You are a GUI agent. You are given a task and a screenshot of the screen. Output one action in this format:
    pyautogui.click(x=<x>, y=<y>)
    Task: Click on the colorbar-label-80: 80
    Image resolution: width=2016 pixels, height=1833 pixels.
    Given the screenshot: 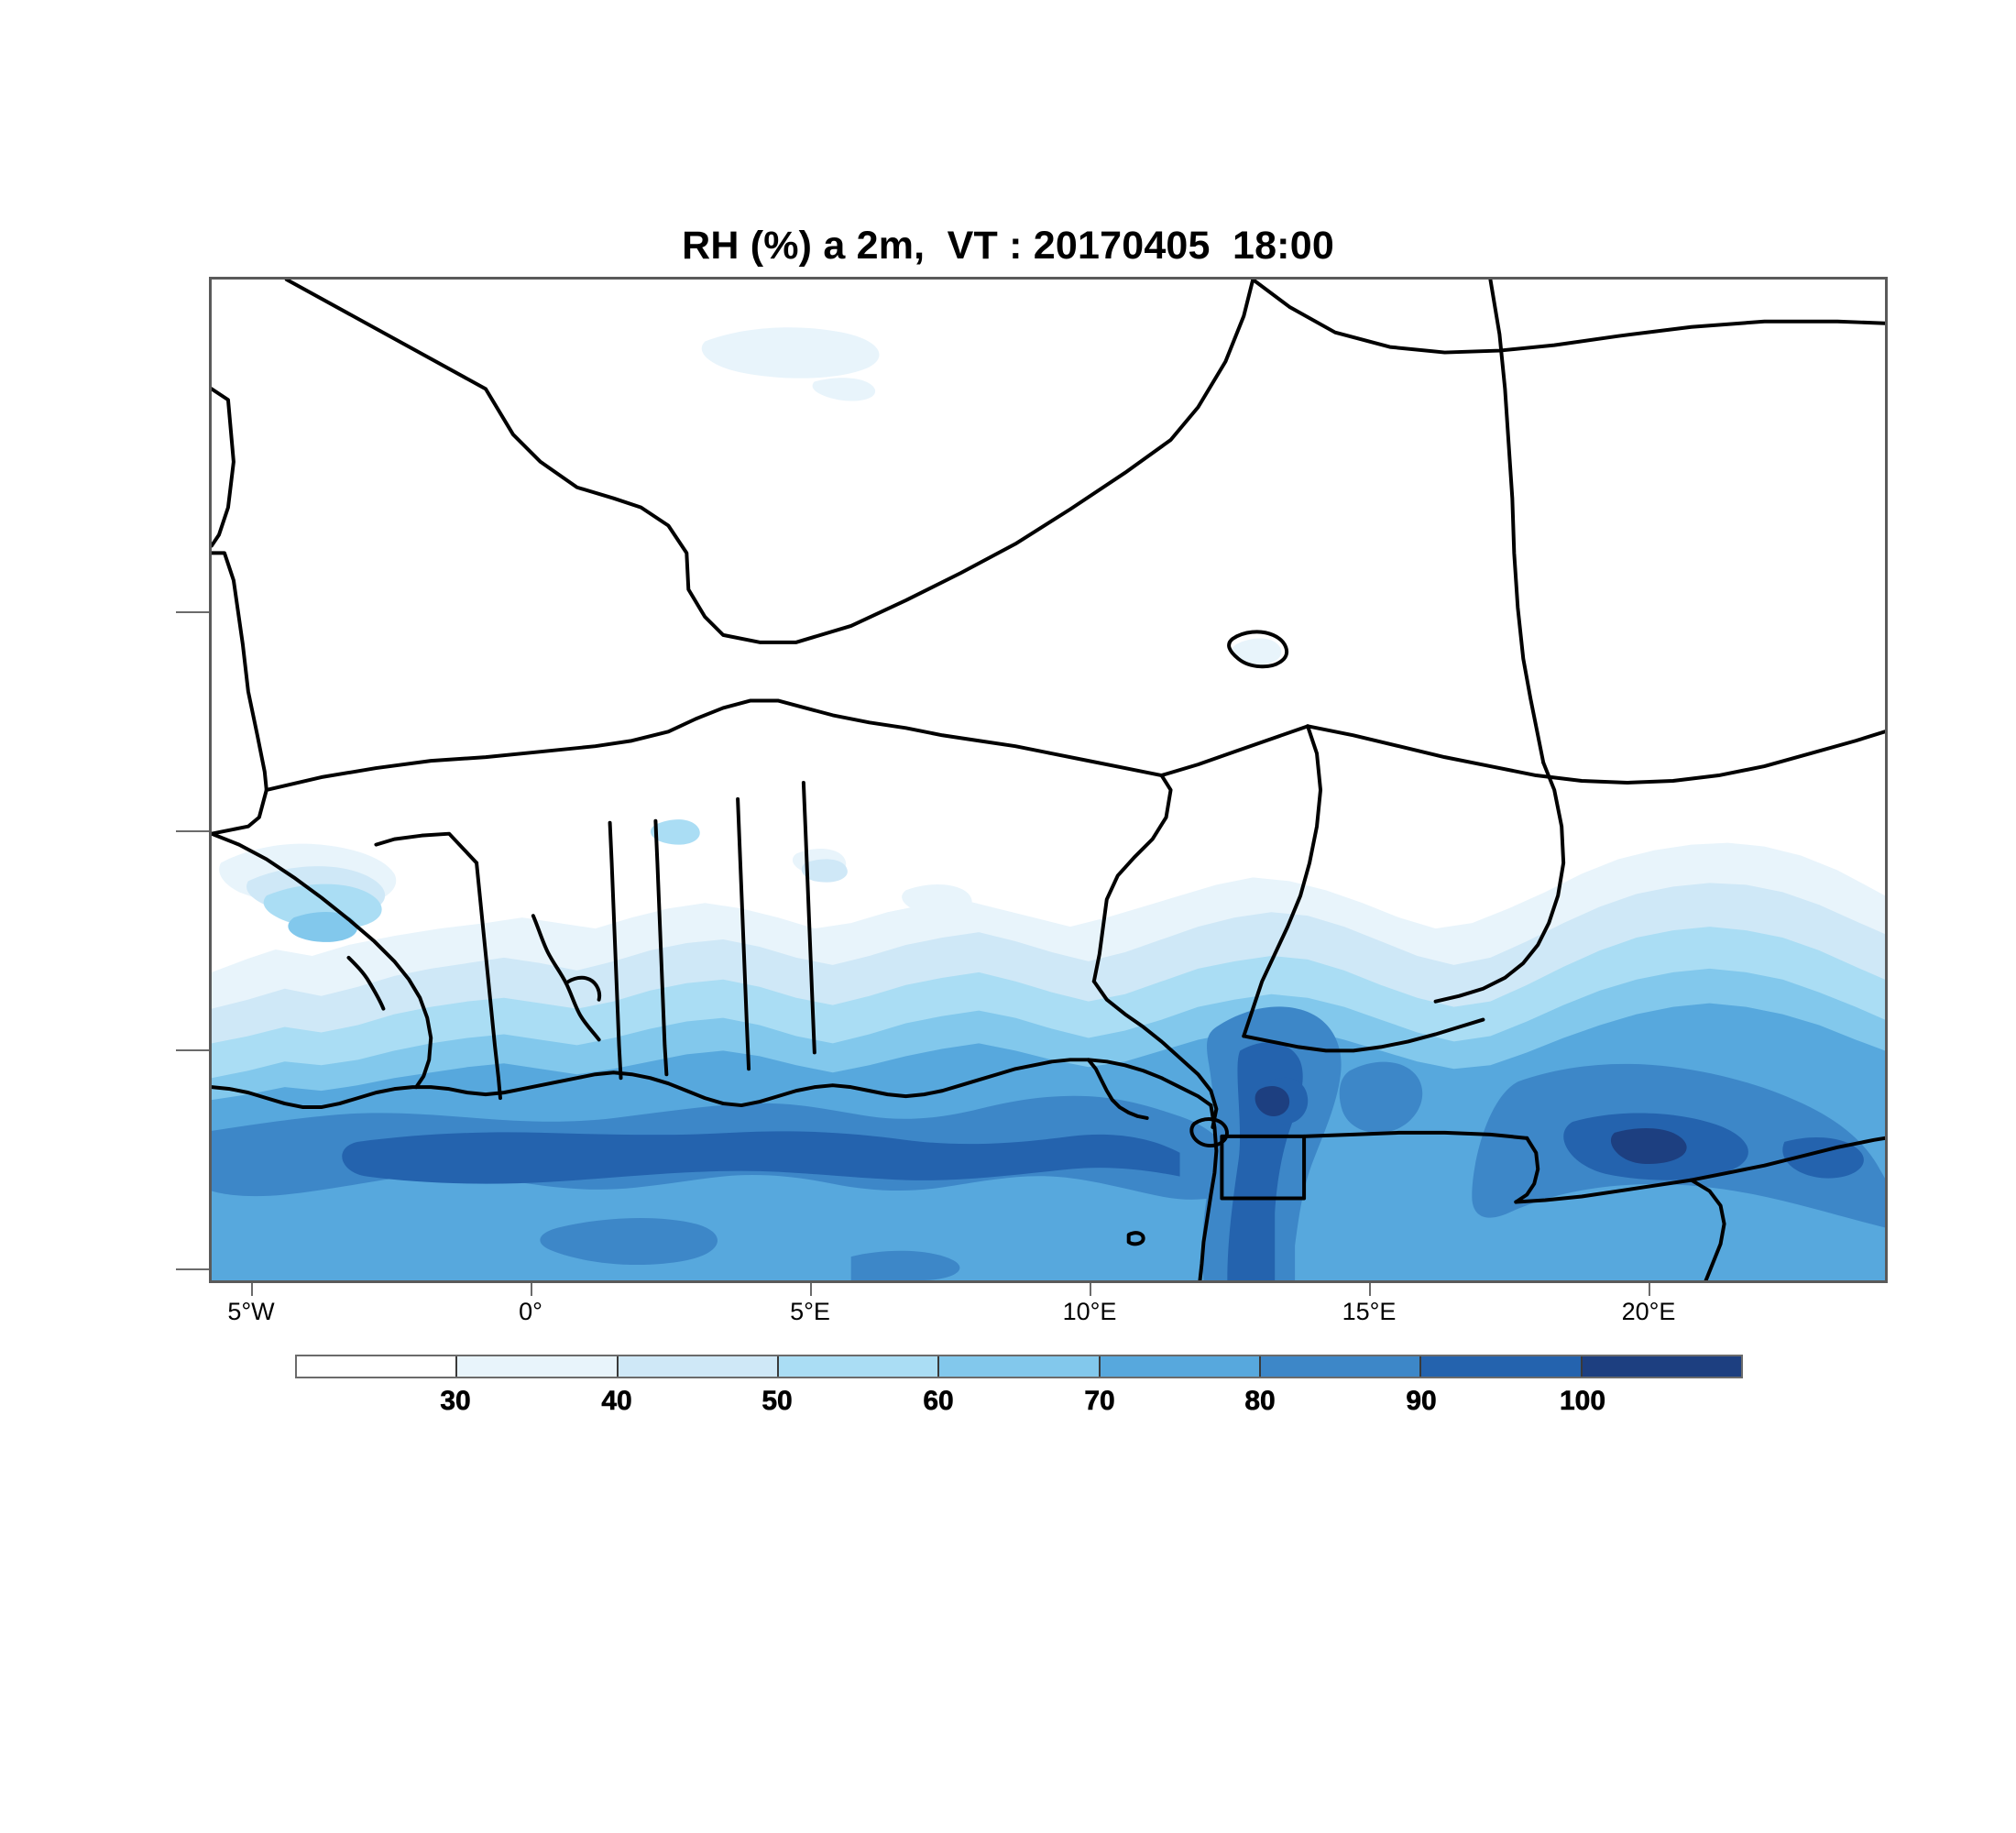 What is the action you would take?
    pyautogui.click(x=1260, y=1401)
    